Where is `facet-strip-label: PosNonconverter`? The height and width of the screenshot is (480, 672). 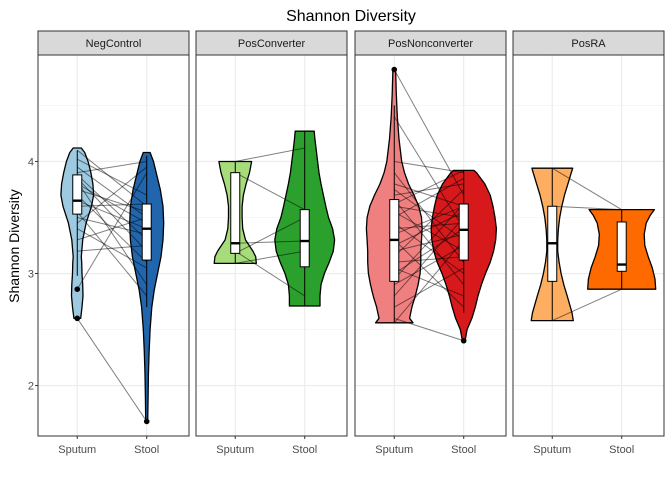 facet-strip-label: PosNonconverter is located at coordinates (430, 44).